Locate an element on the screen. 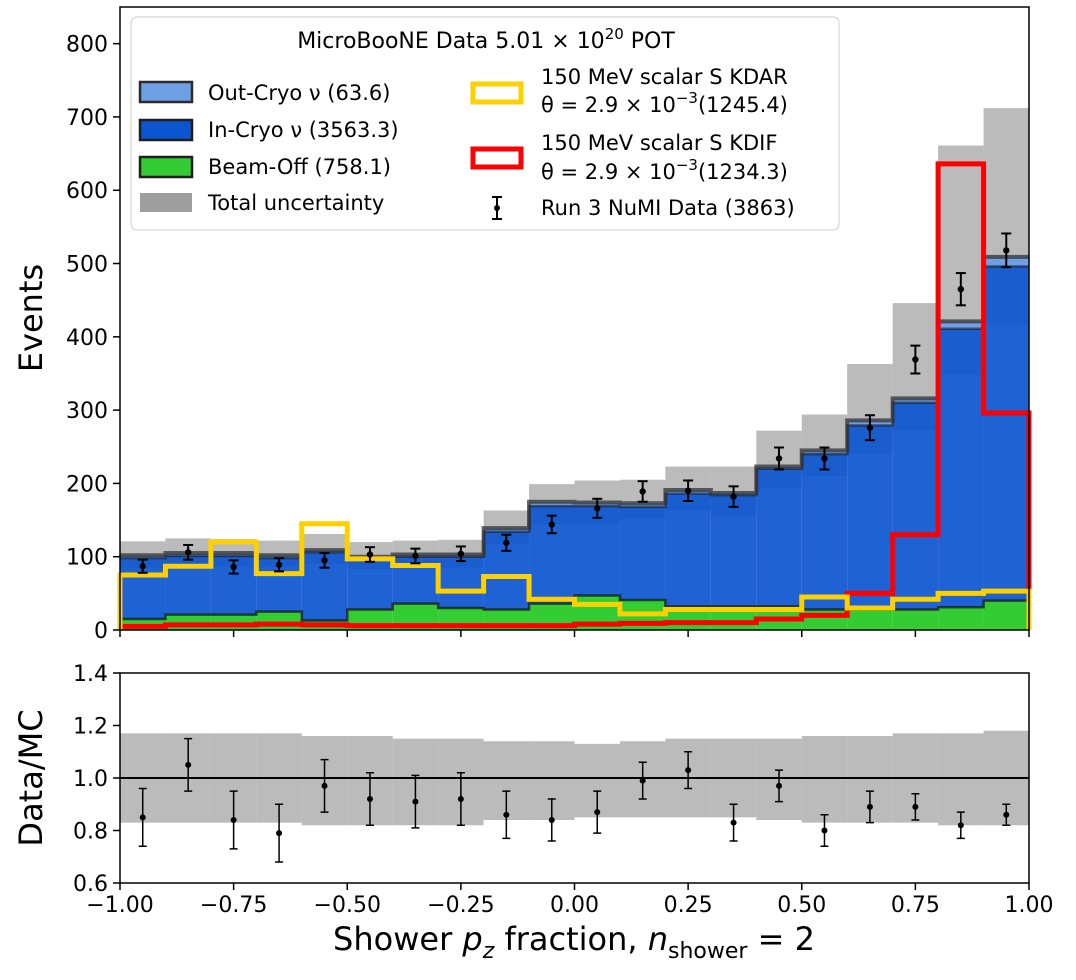 Image resolution: width=1076 pixels, height=980 pixels. main-y-tick-label: 500 is located at coordinates (87, 265).